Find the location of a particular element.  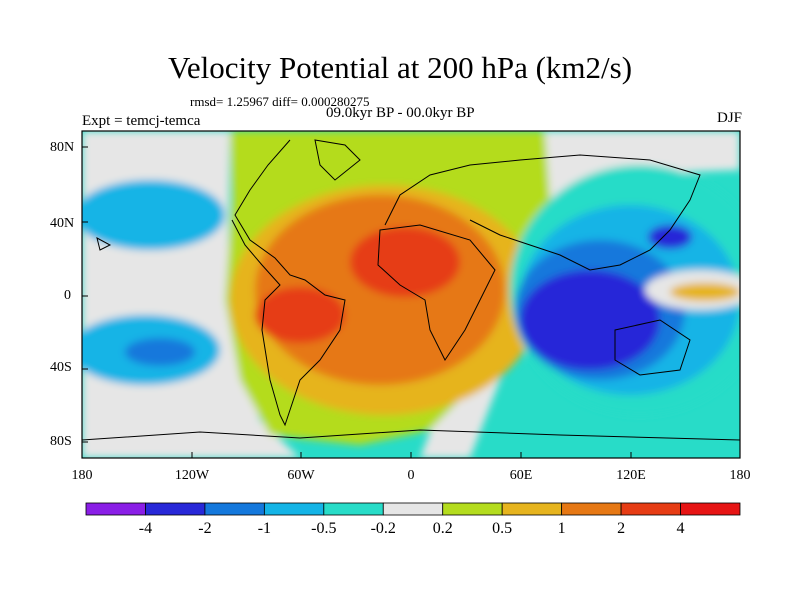

lat-label-eq: 0 is located at coordinates (67, 295).